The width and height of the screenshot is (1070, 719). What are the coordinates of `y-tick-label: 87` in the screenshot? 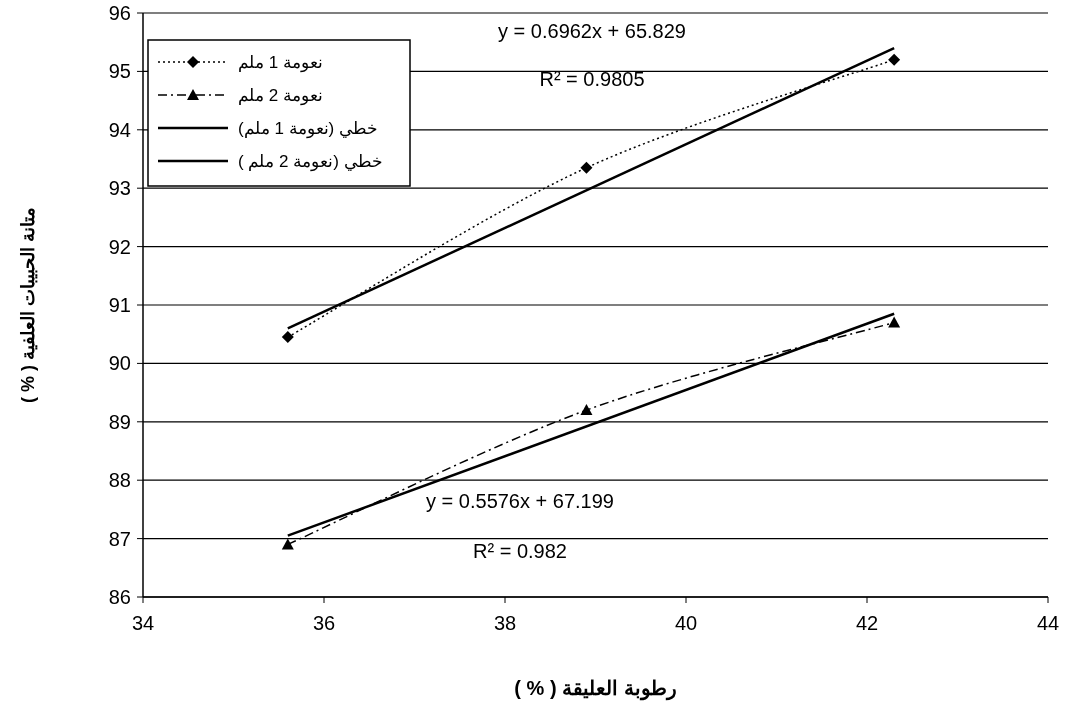 It's located at (119, 538).